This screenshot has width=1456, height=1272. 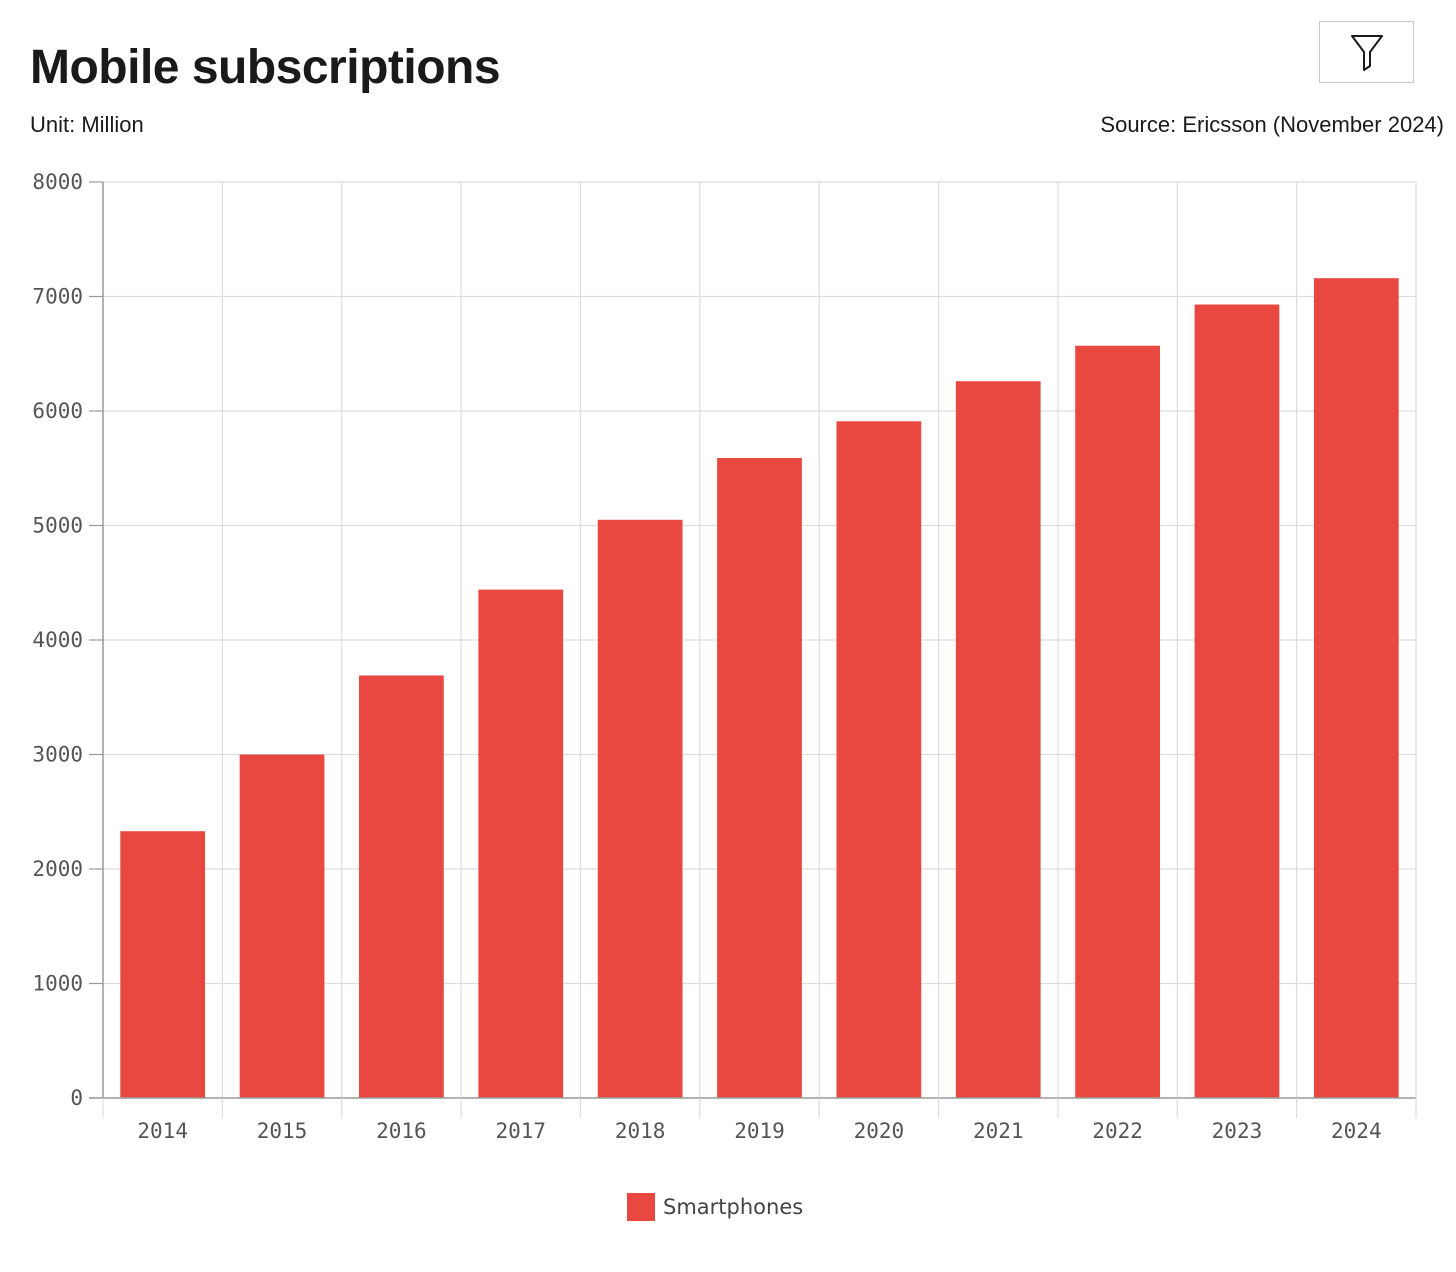 What do you see at coordinates (57, 411) in the screenshot?
I see `y-tick-label: 6000` at bounding box center [57, 411].